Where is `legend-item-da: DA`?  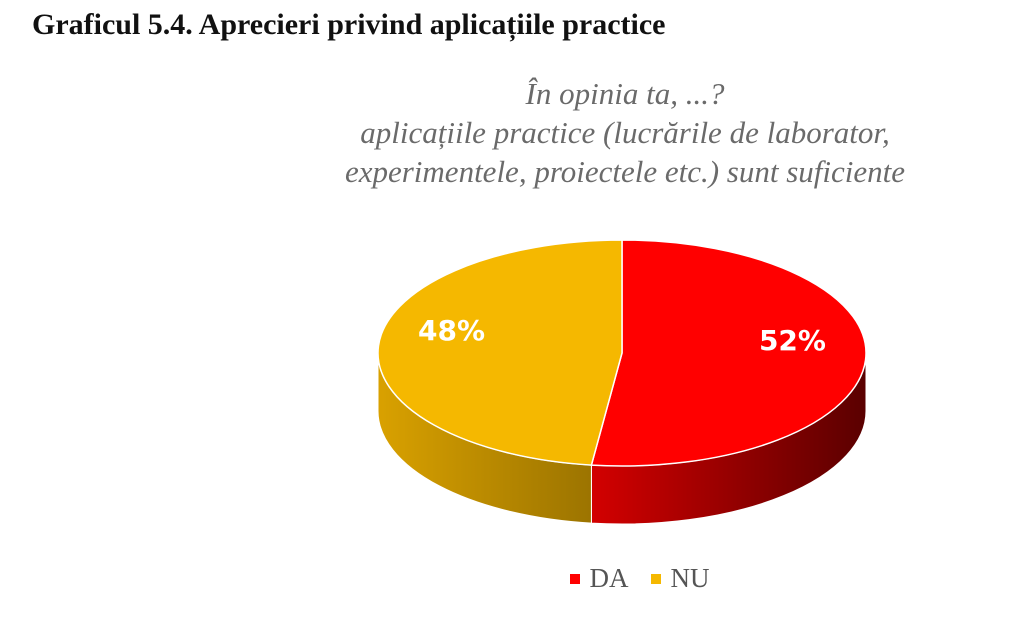 legend-item-da: DA is located at coordinates (599, 578).